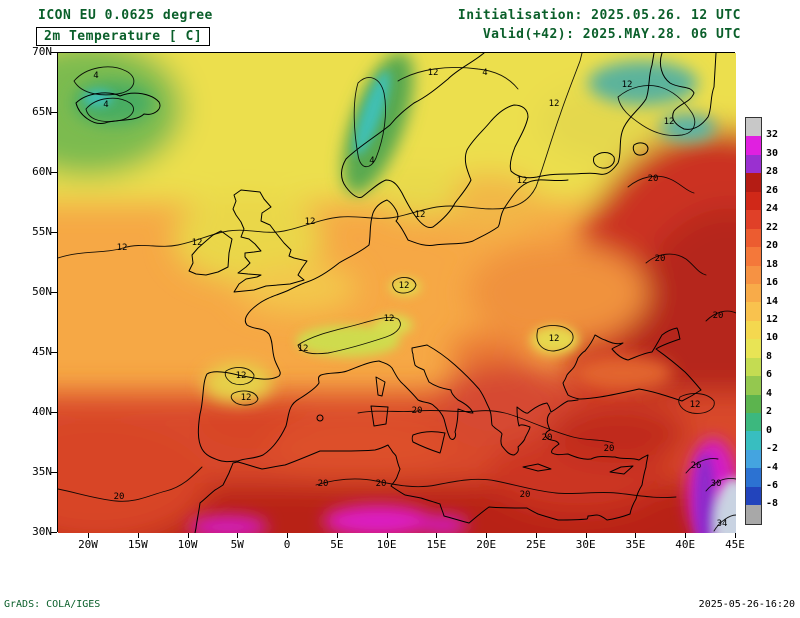 The image size is (800, 618). I want to click on colorbar-label: 6, so click(769, 375).